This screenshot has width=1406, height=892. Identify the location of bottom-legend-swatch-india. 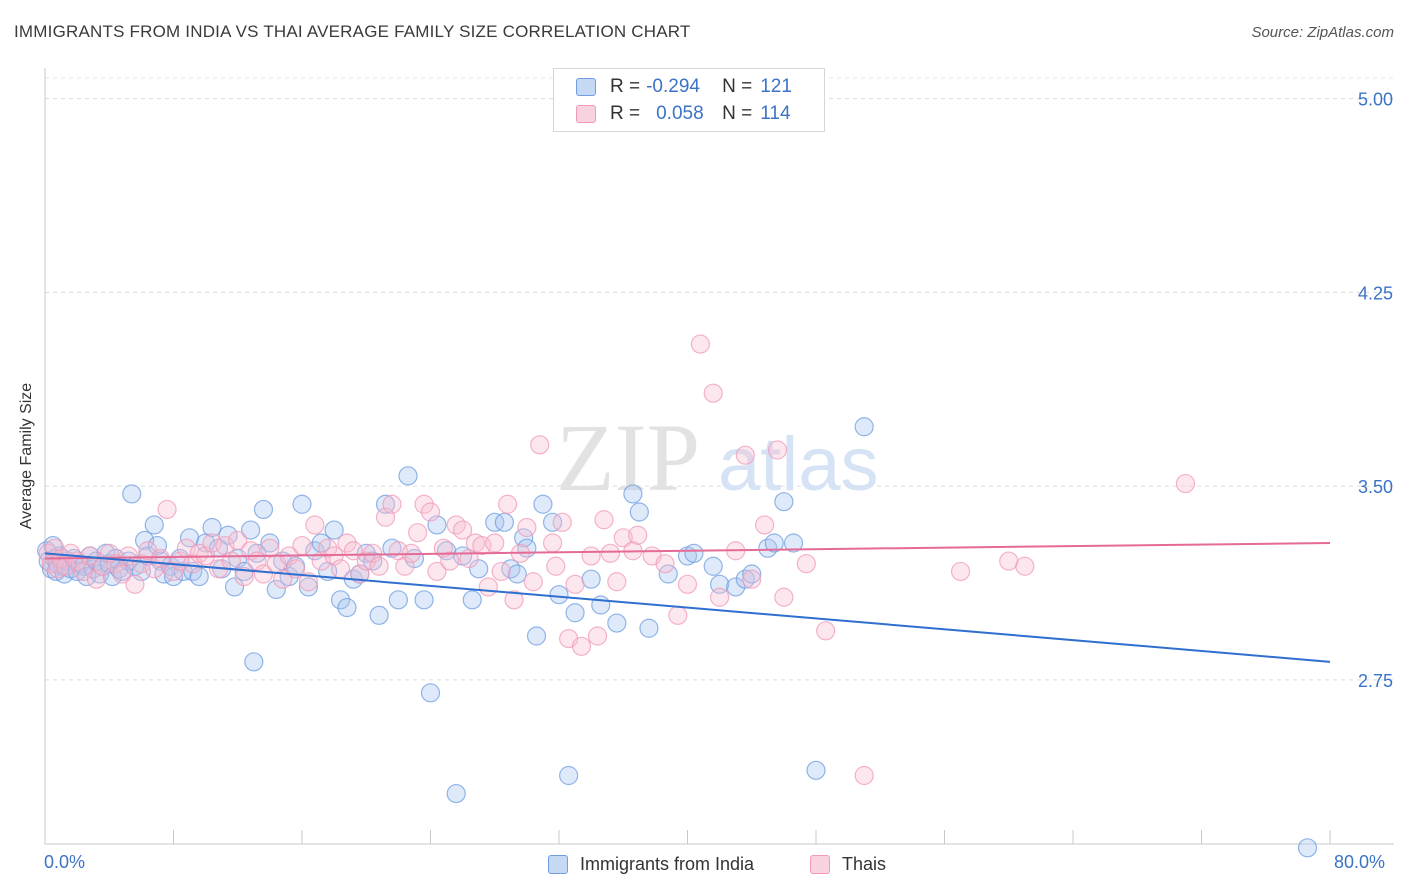
(558, 864).